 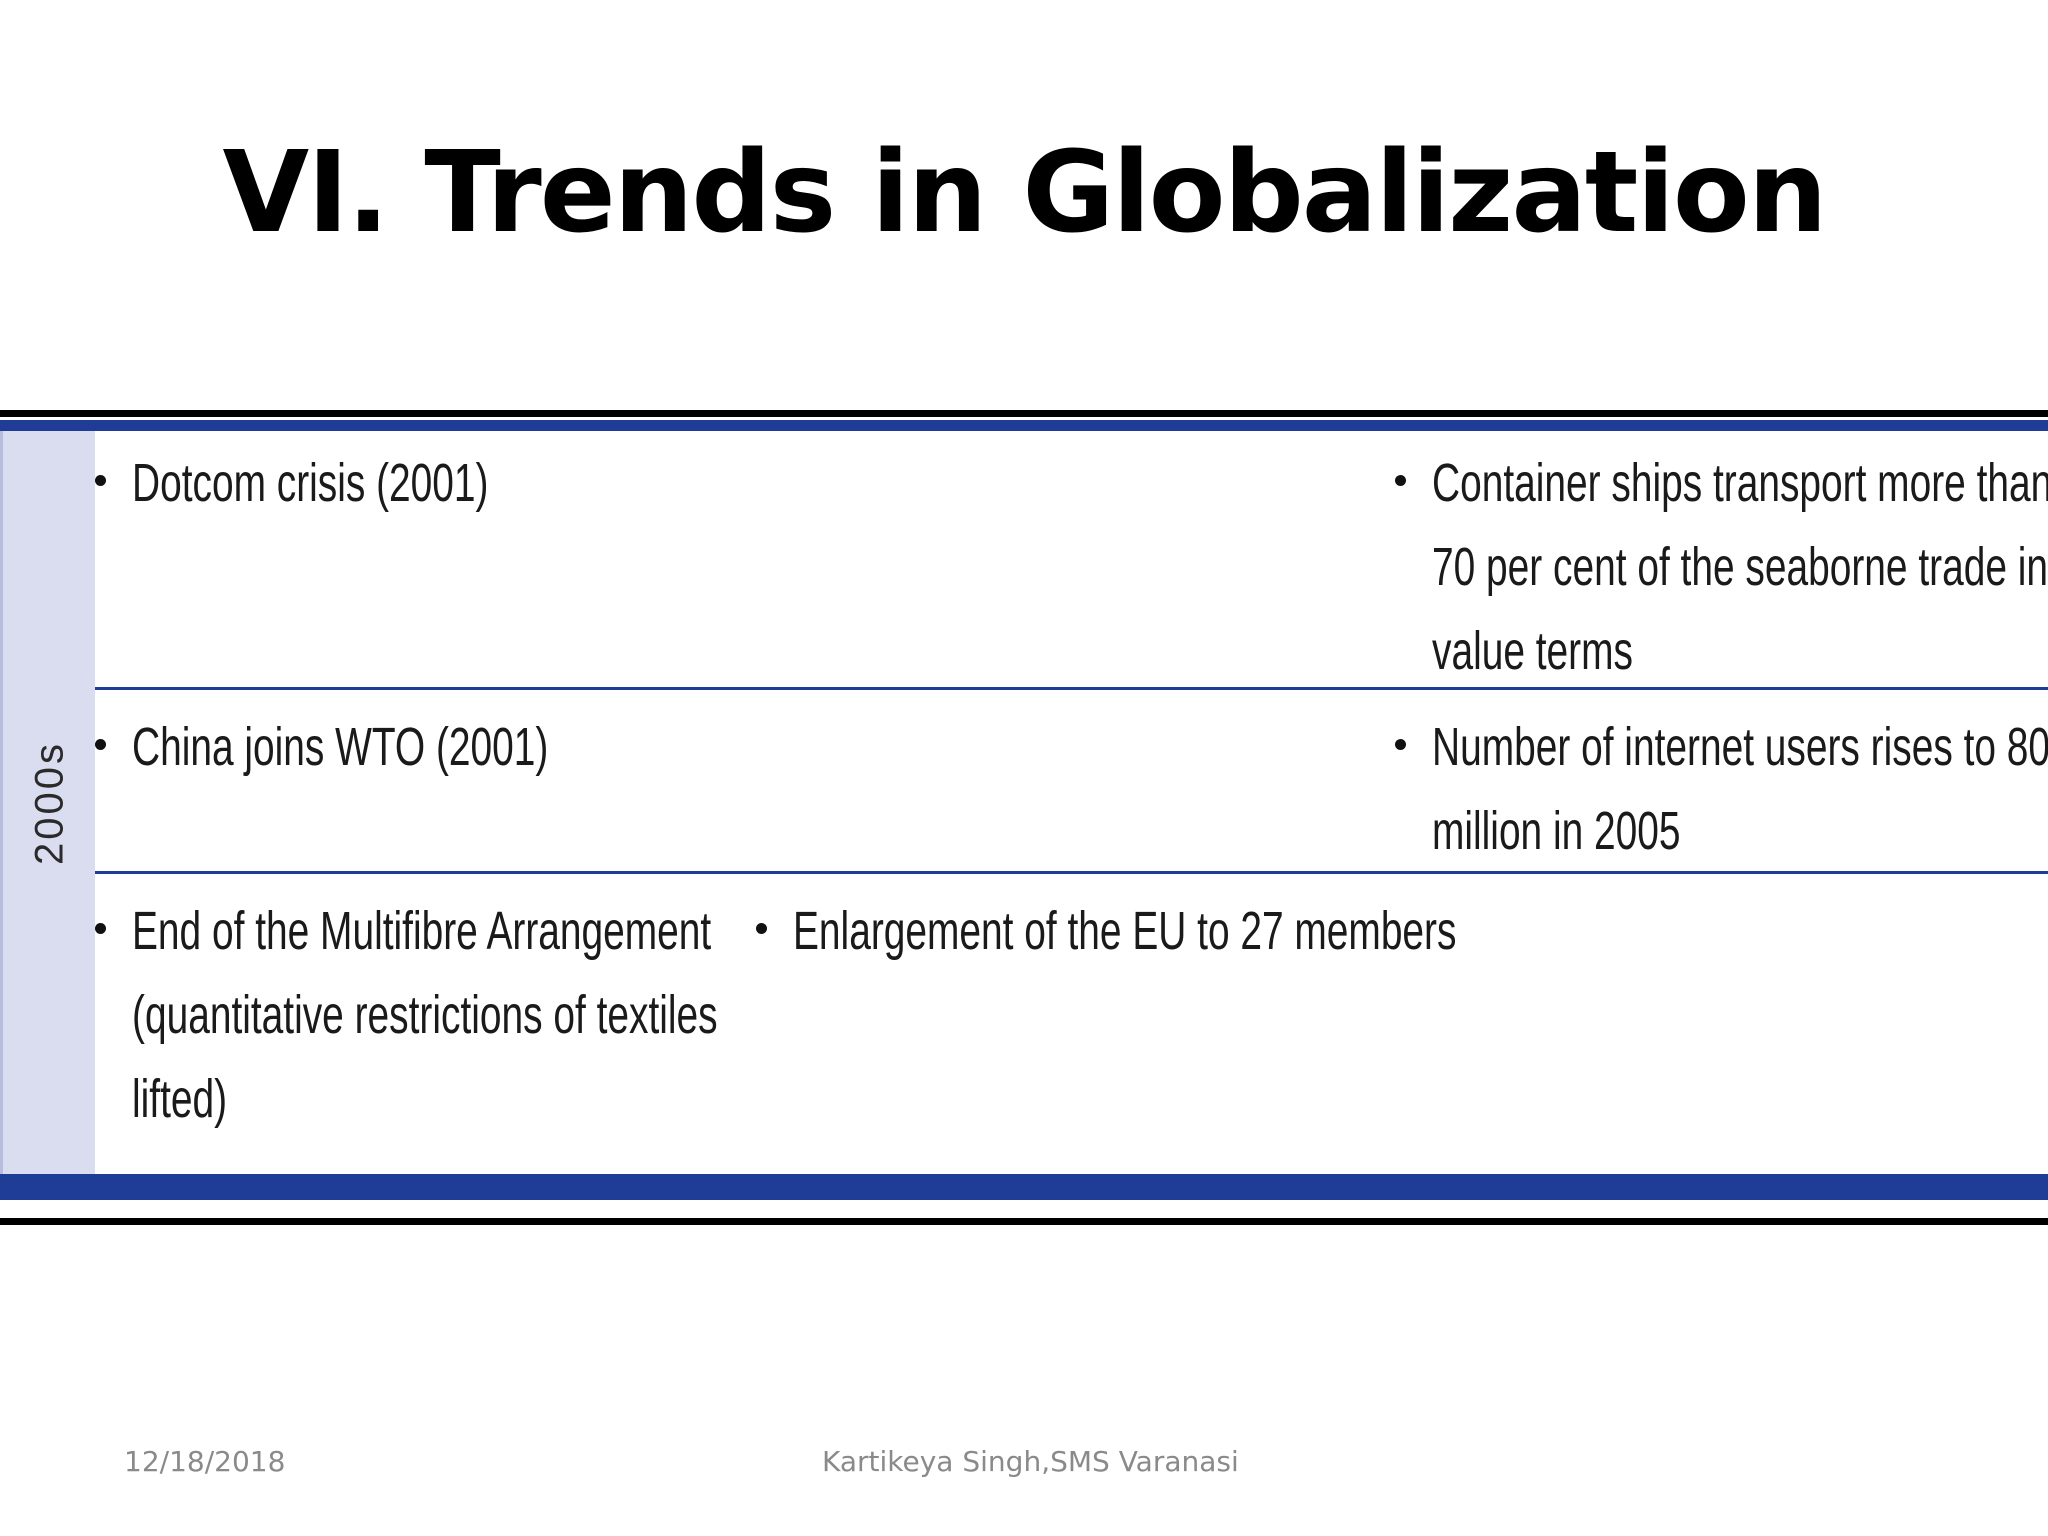 I want to click on list-item: China joins WTO (2001), so click(x=402, y=747).